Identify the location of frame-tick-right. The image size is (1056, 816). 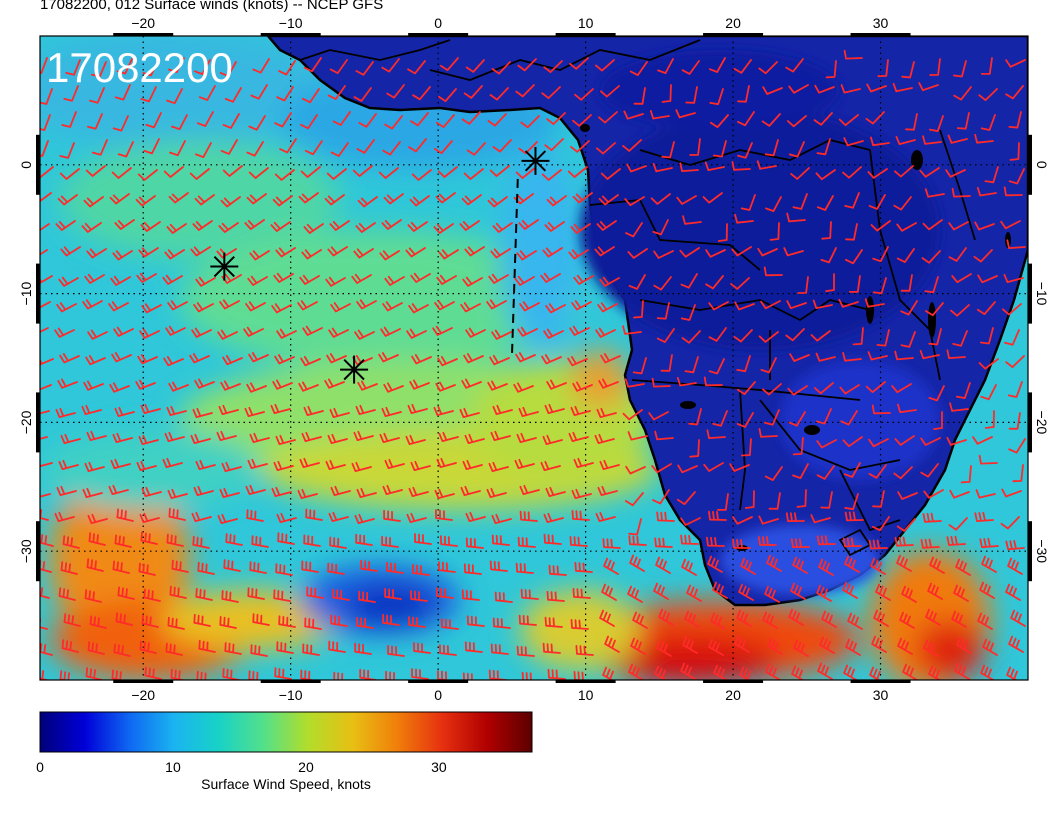
(1030, 164).